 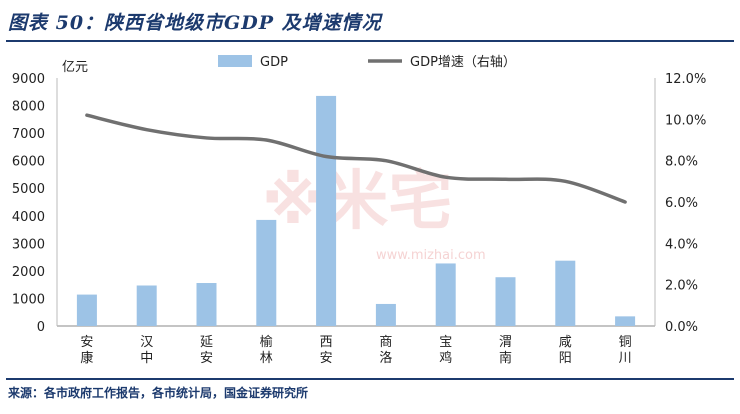 What do you see at coordinates (505, 350) in the screenshot?
I see `x-tick-label: 渭南` at bounding box center [505, 350].